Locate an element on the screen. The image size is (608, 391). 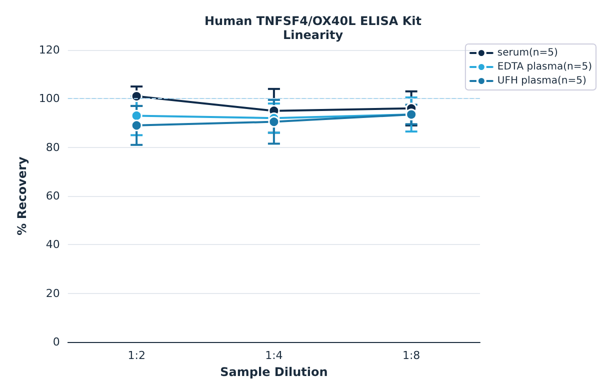
legend-label: serum(n=5) is located at coordinates (527, 53).